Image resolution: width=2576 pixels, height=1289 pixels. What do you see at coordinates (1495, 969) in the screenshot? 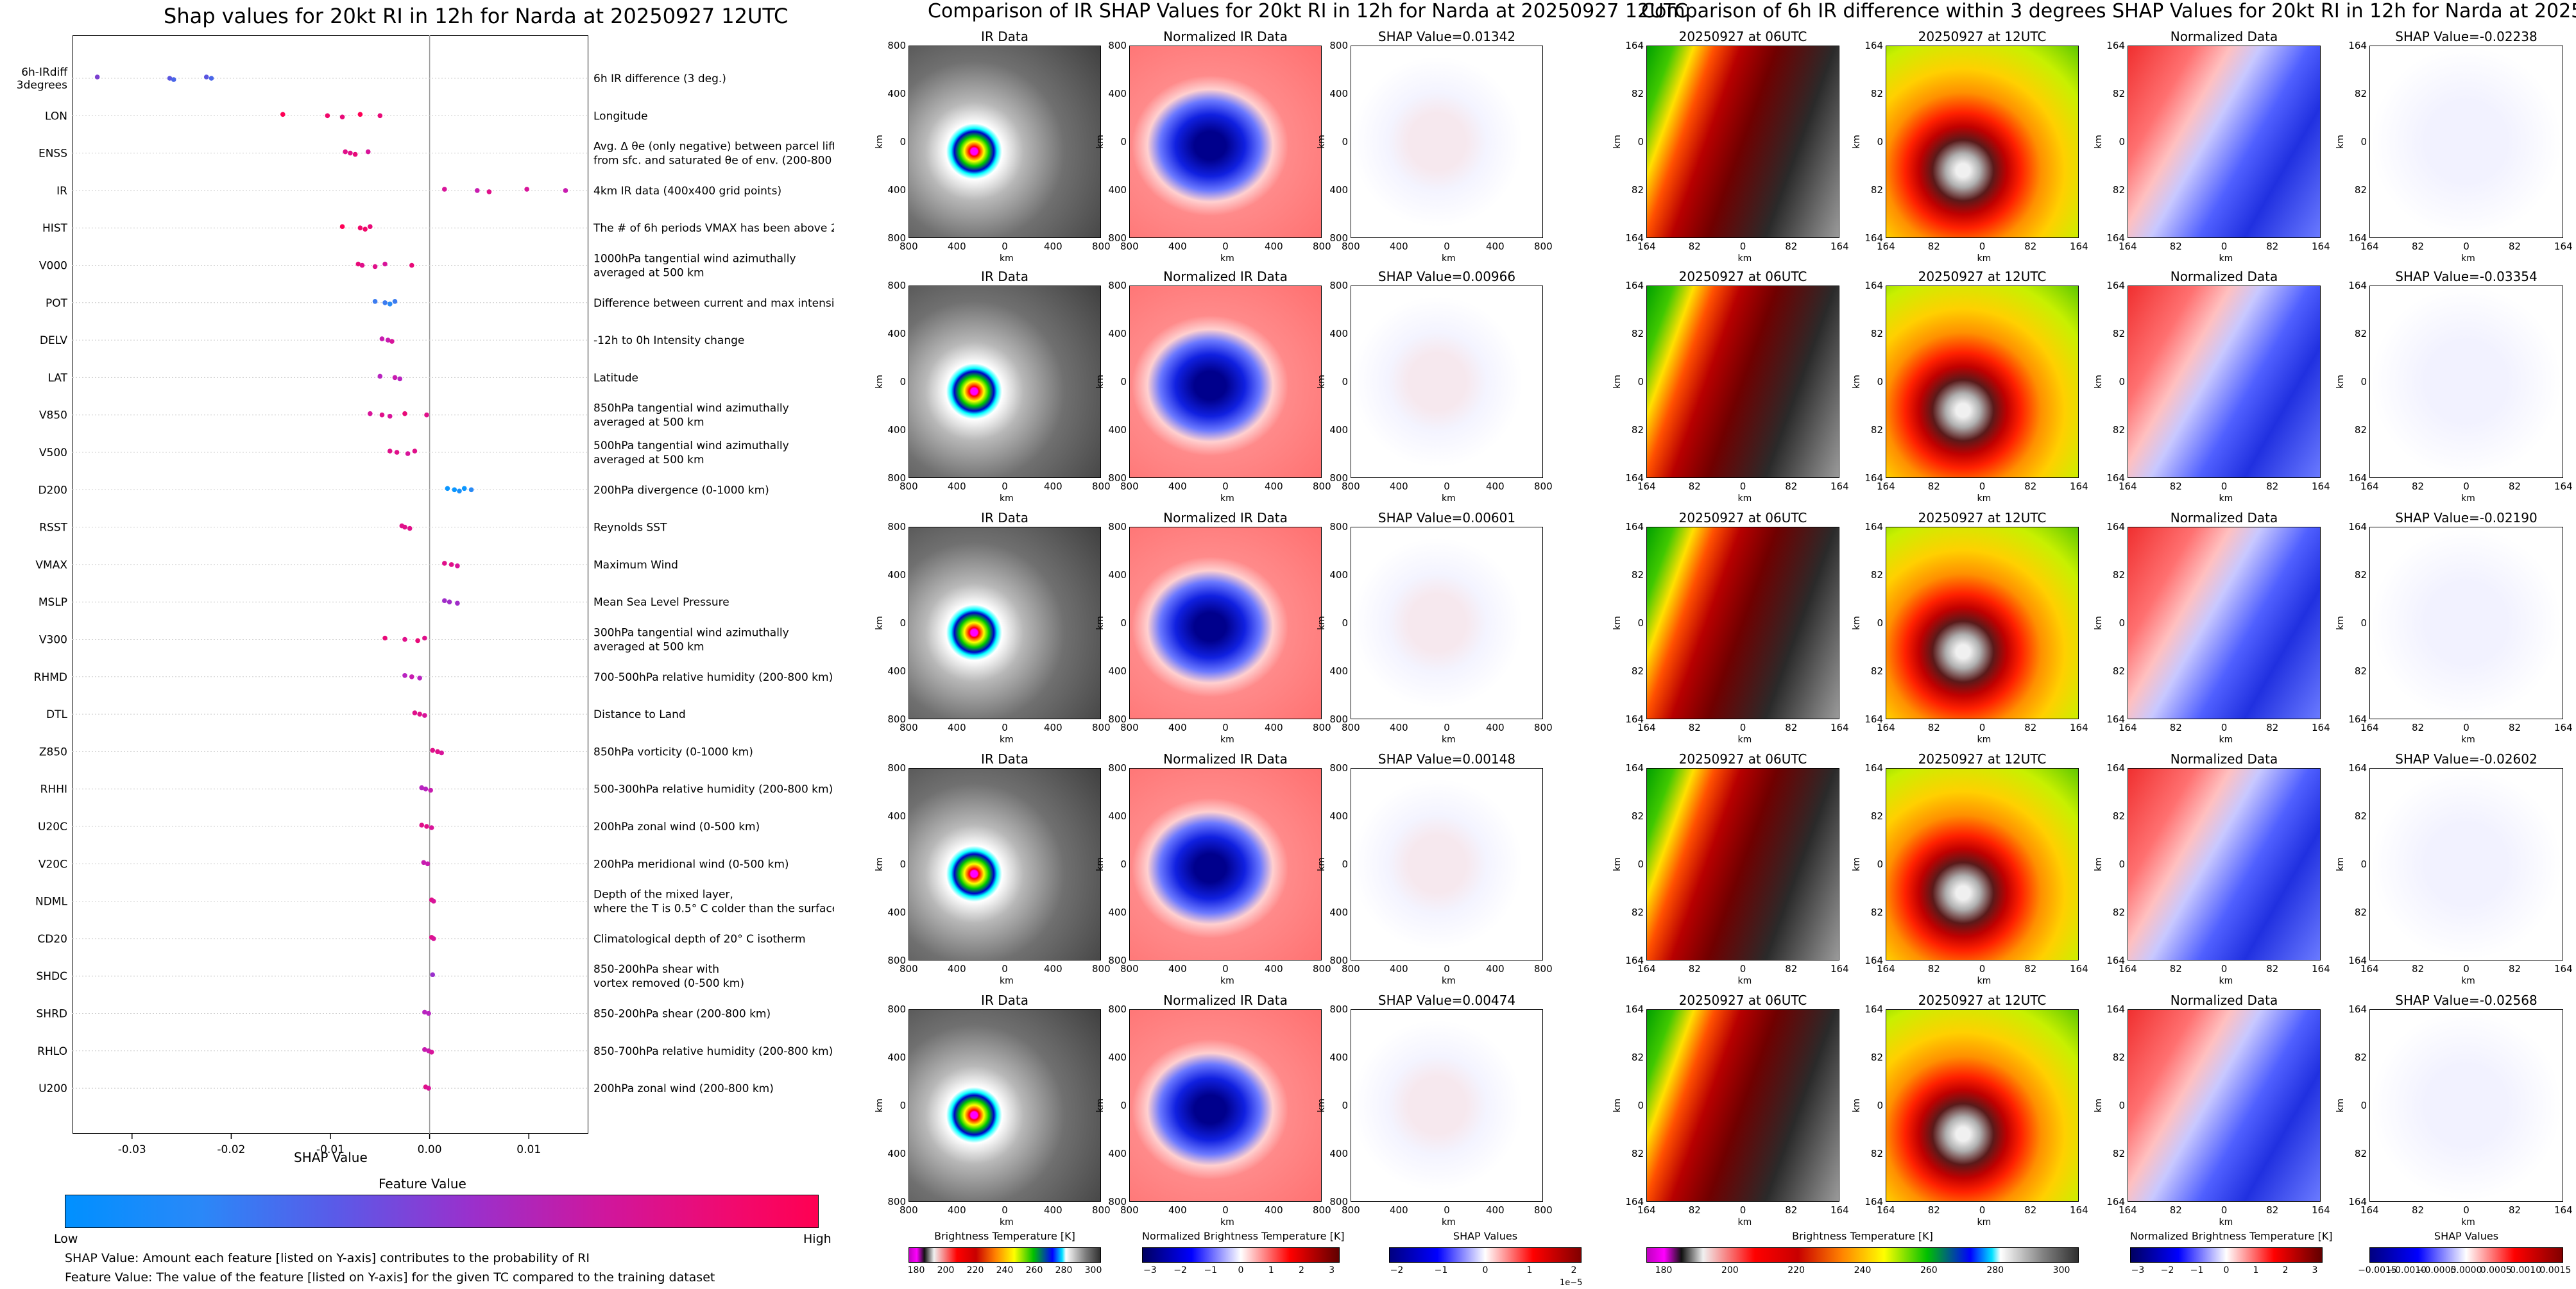
I see `x-tick-label: 400` at bounding box center [1495, 969].